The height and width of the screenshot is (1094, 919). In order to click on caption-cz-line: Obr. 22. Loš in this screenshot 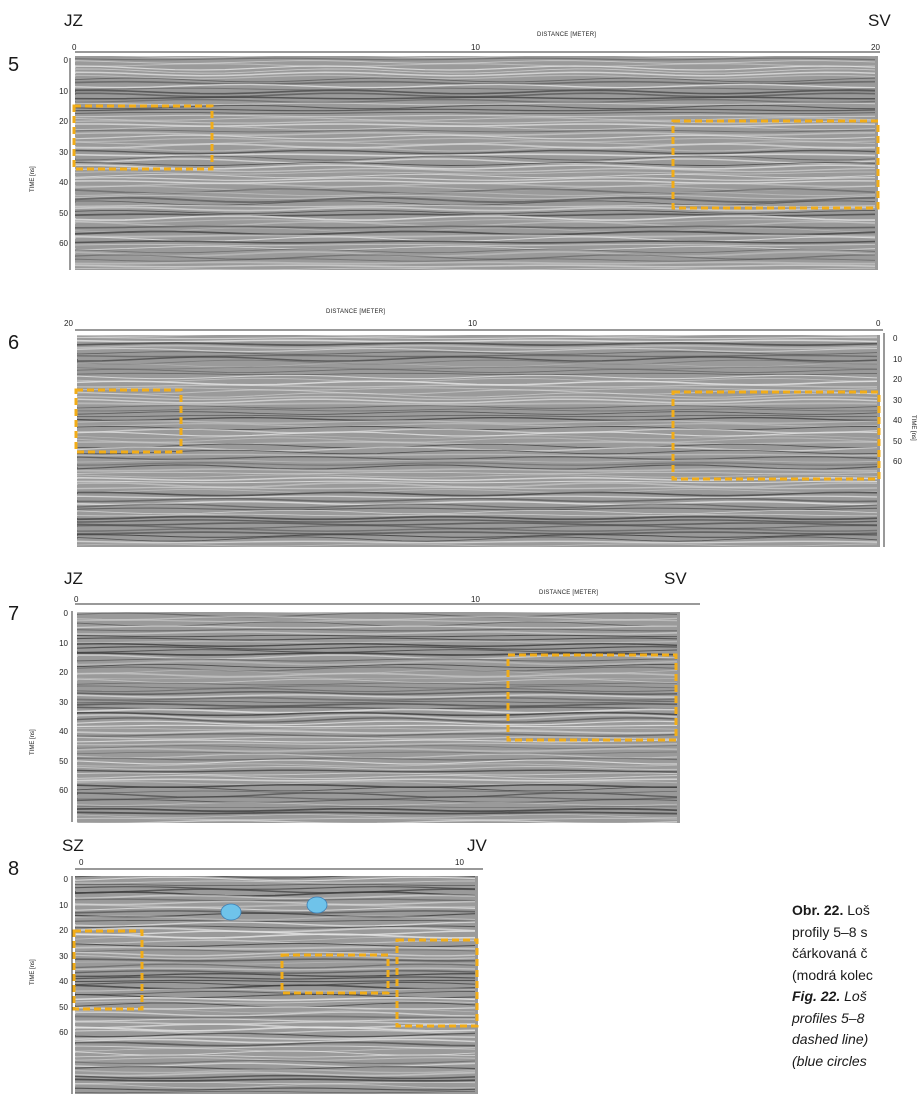, I will do `click(831, 910)`.